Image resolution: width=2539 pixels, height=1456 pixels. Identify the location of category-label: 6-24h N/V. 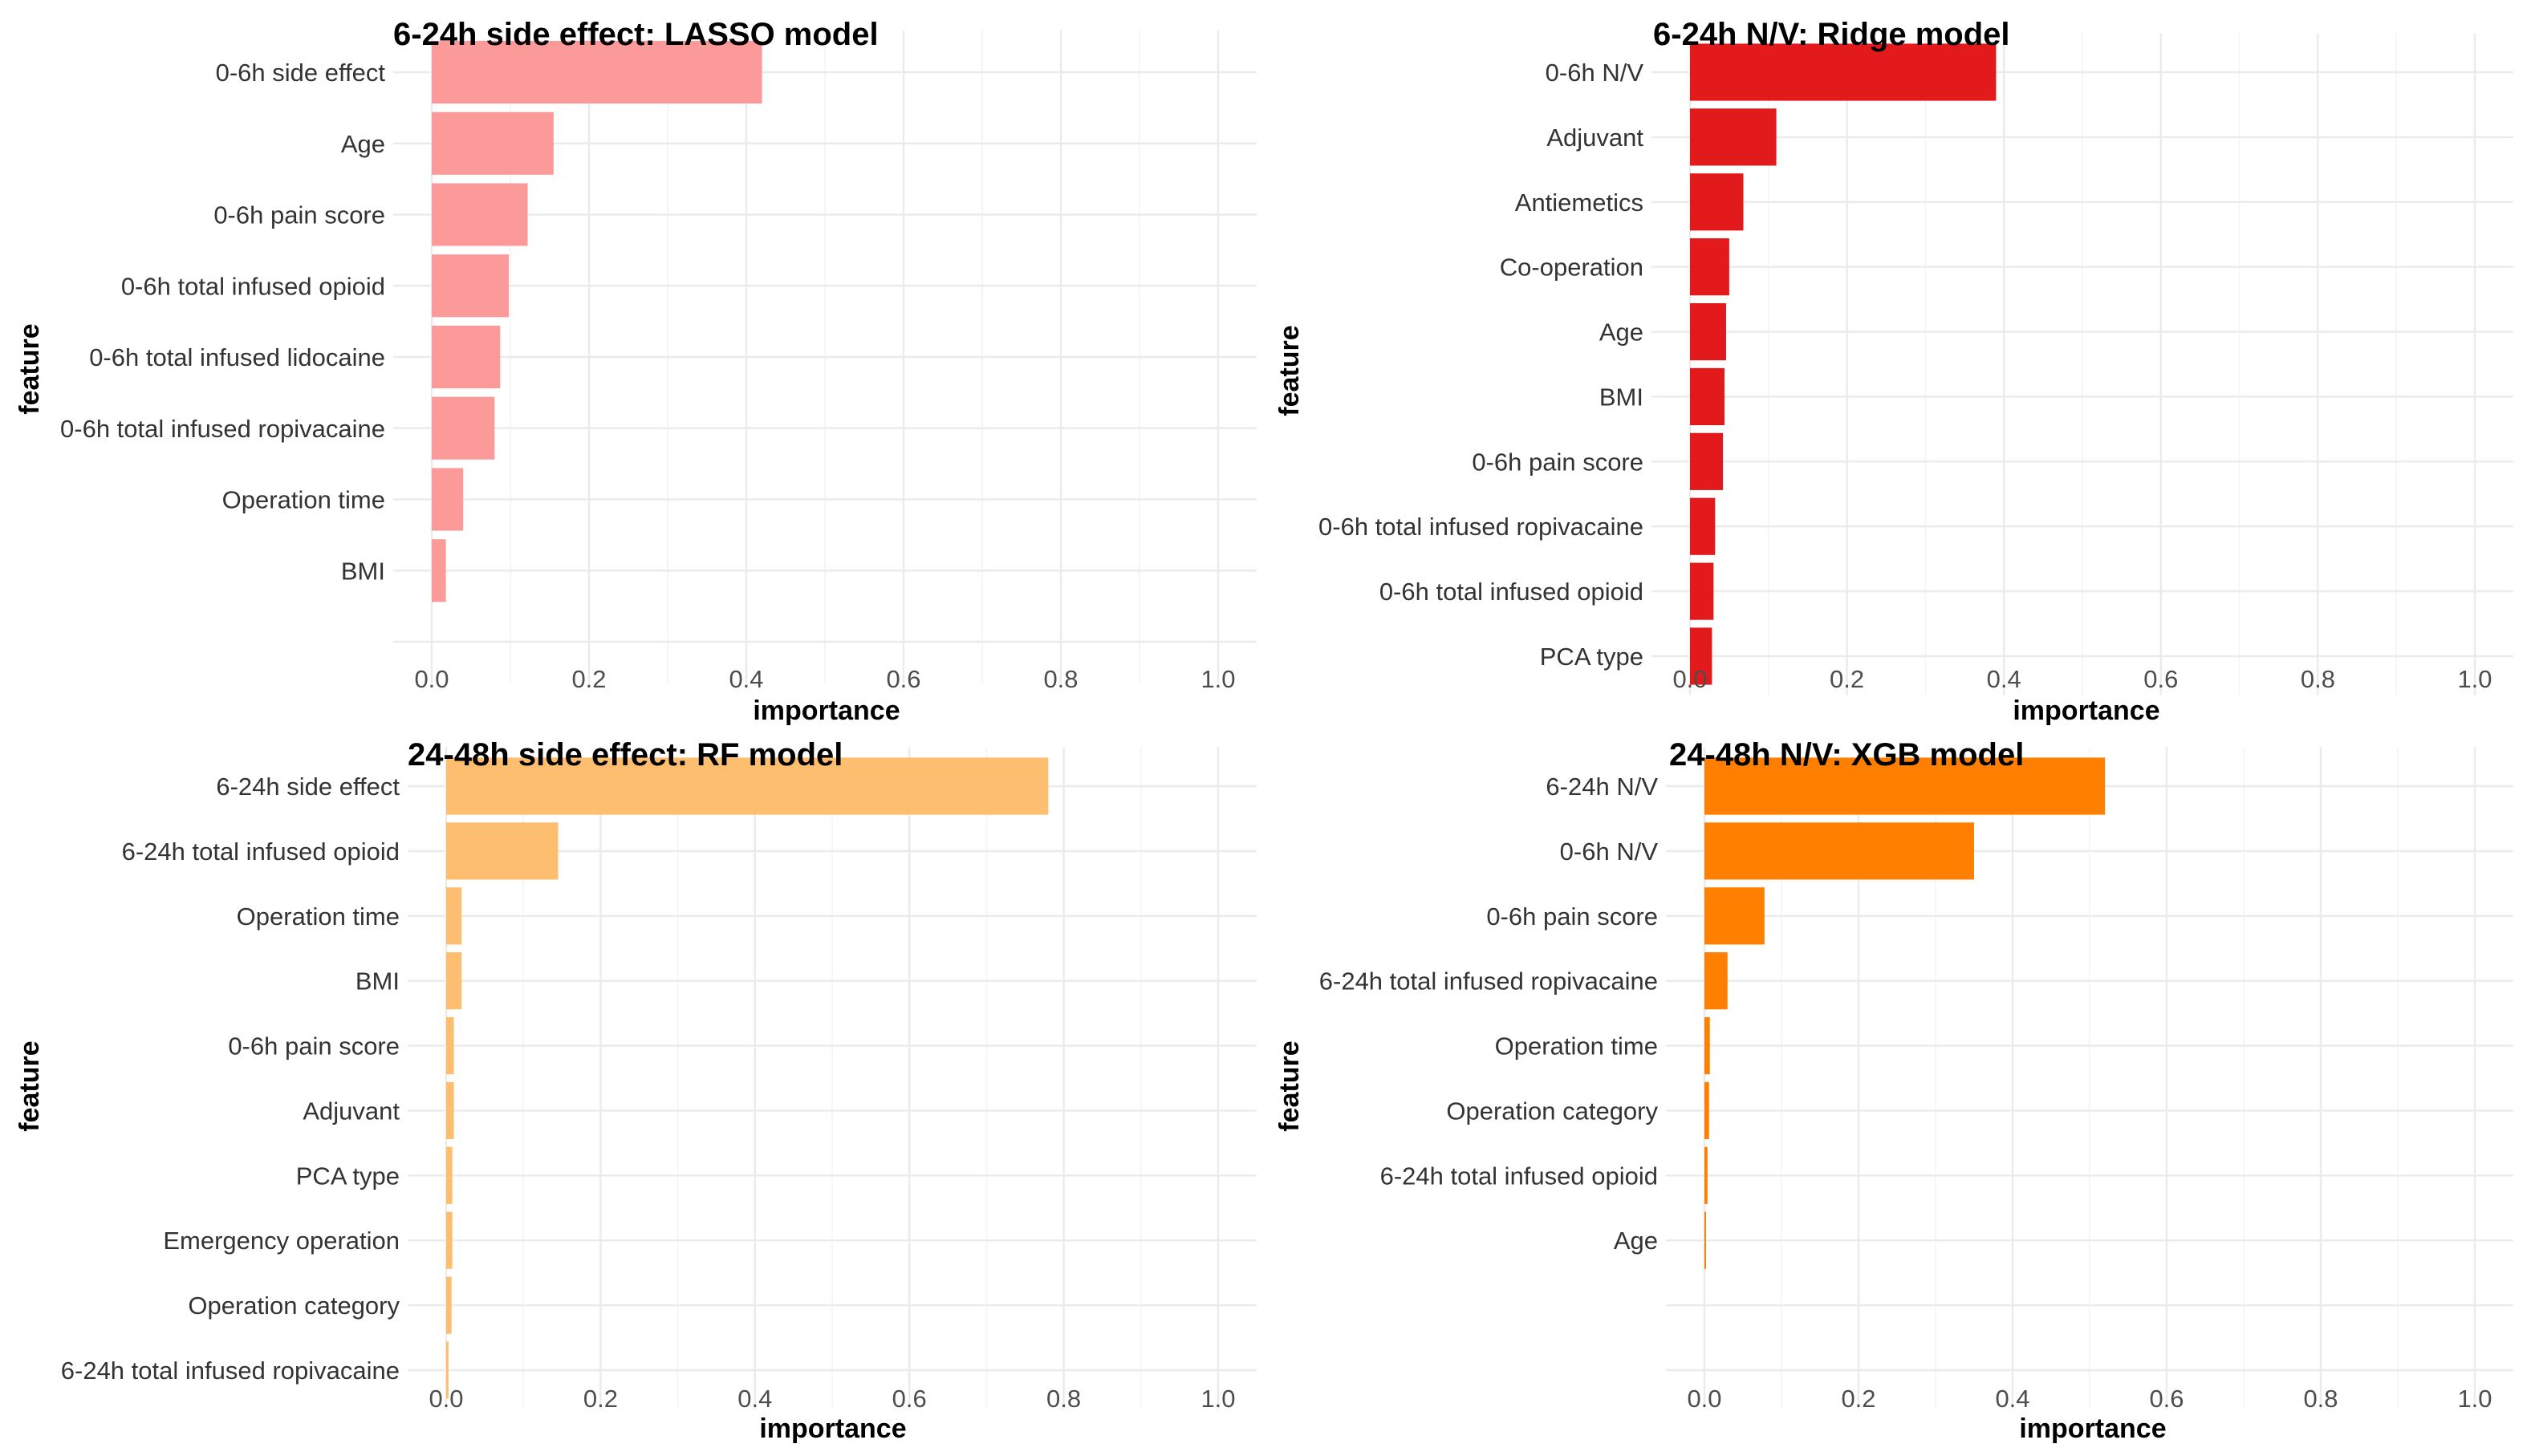
(1602, 787).